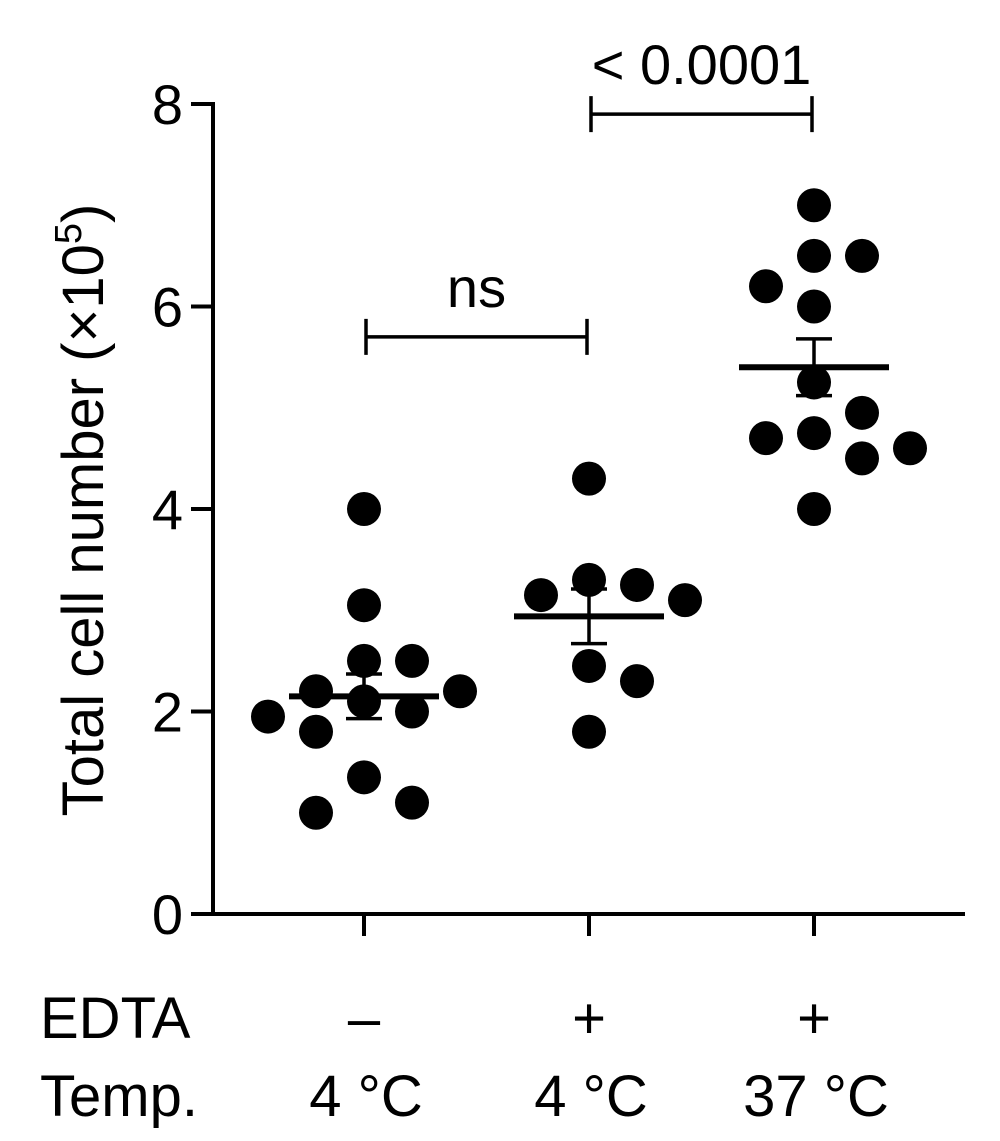 The height and width of the screenshot is (1141, 1000). What do you see at coordinates (476, 287) in the screenshot?
I see `significance-label: ns` at bounding box center [476, 287].